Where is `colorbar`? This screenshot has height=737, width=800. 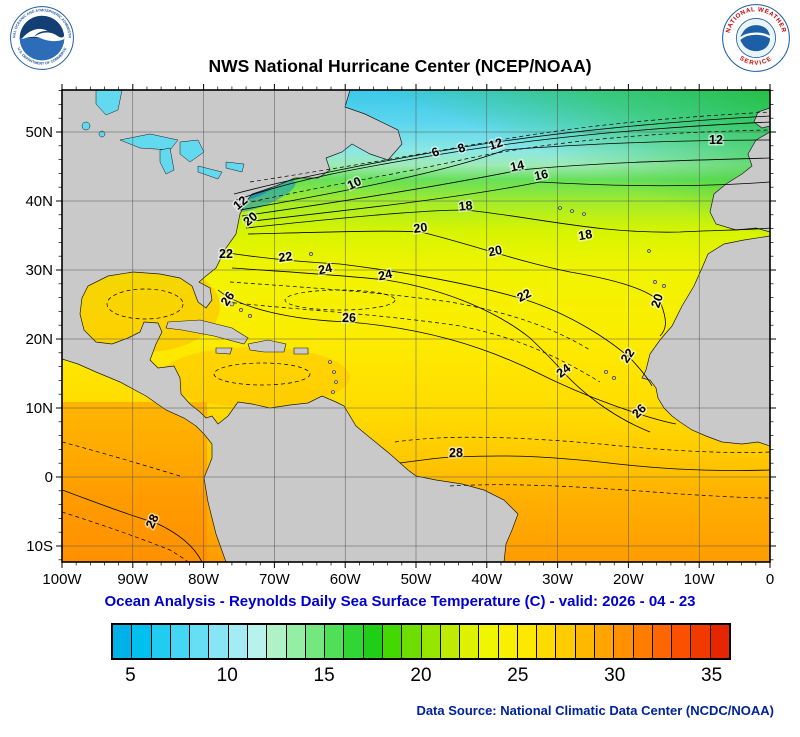 colorbar is located at coordinates (421, 641).